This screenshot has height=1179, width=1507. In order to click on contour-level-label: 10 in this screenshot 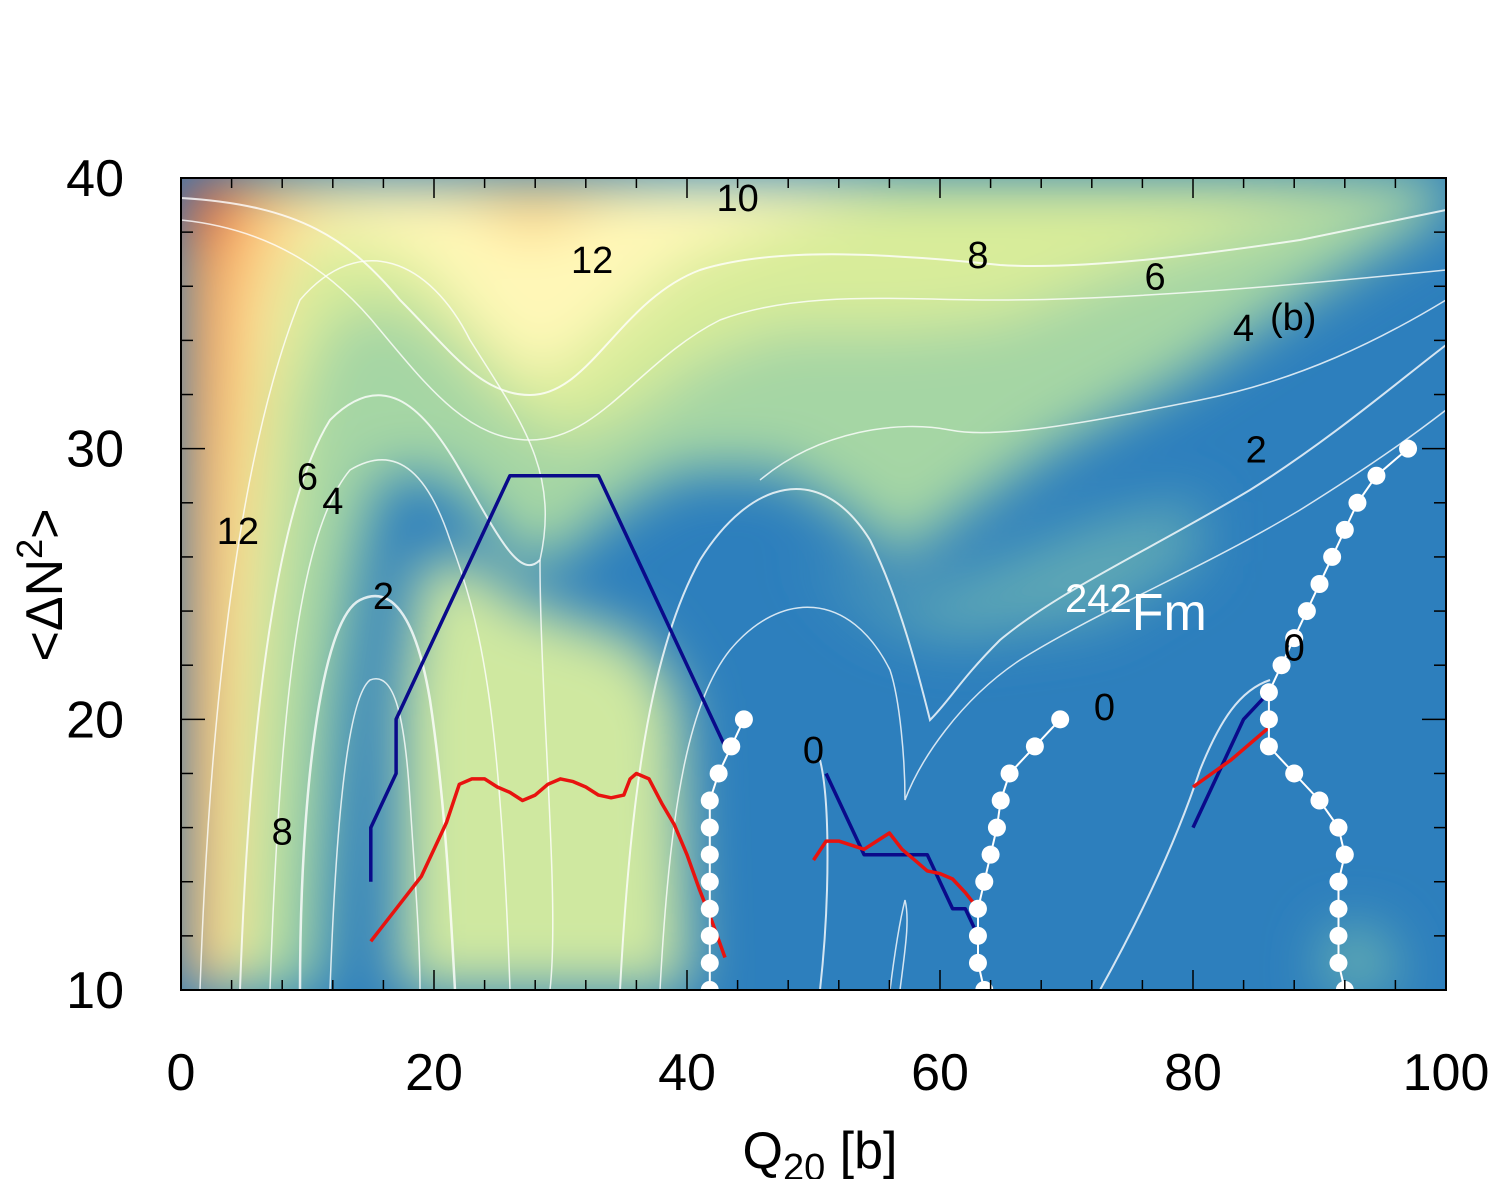, I will do `click(737, 199)`.